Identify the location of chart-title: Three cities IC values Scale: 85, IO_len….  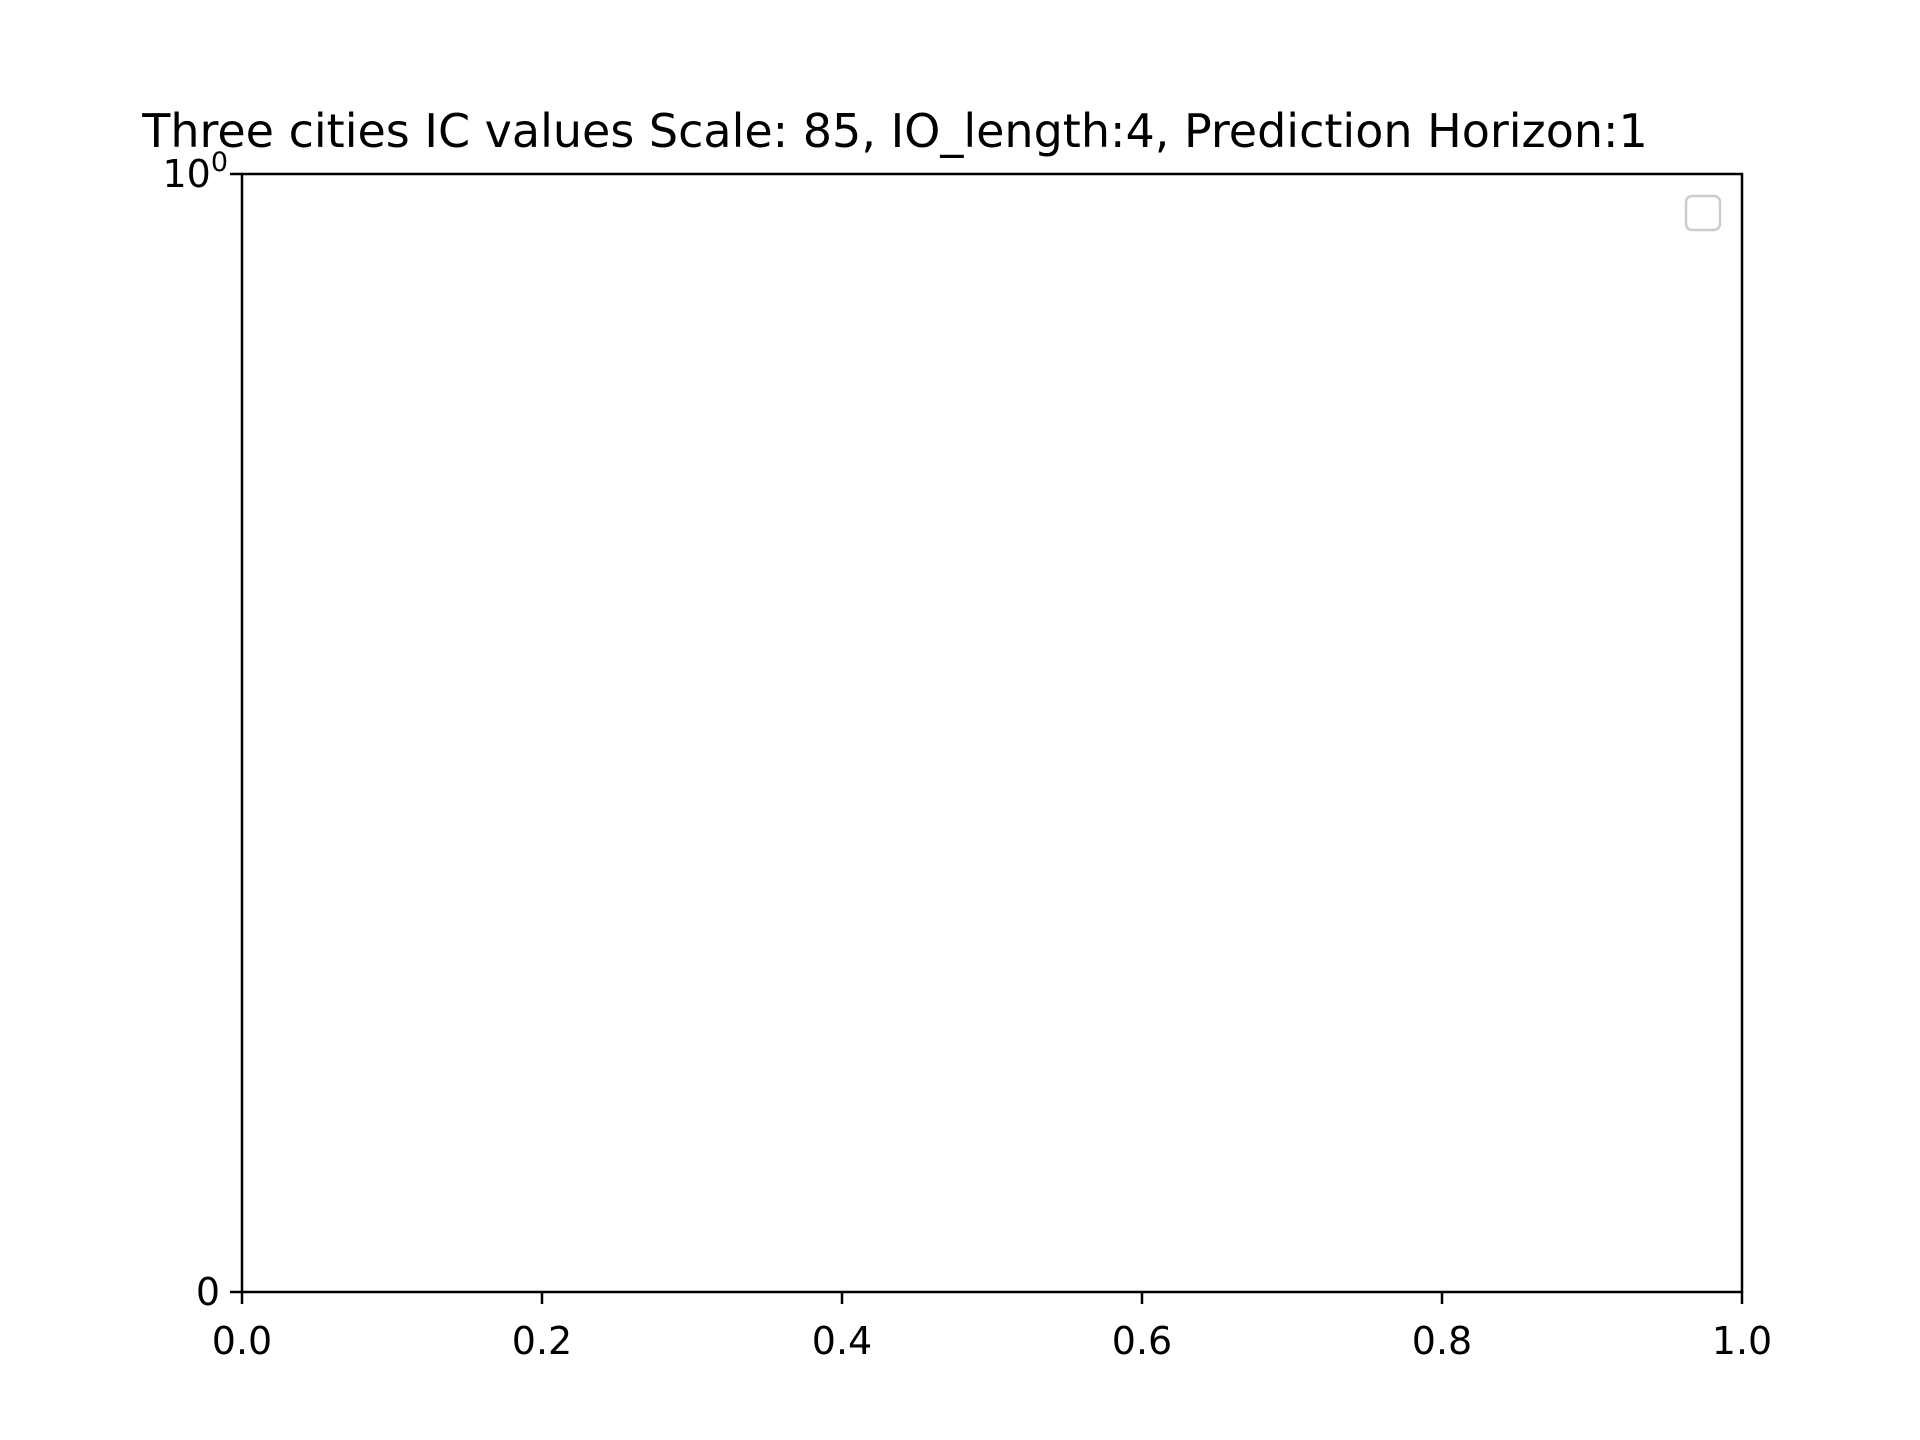
(894, 131).